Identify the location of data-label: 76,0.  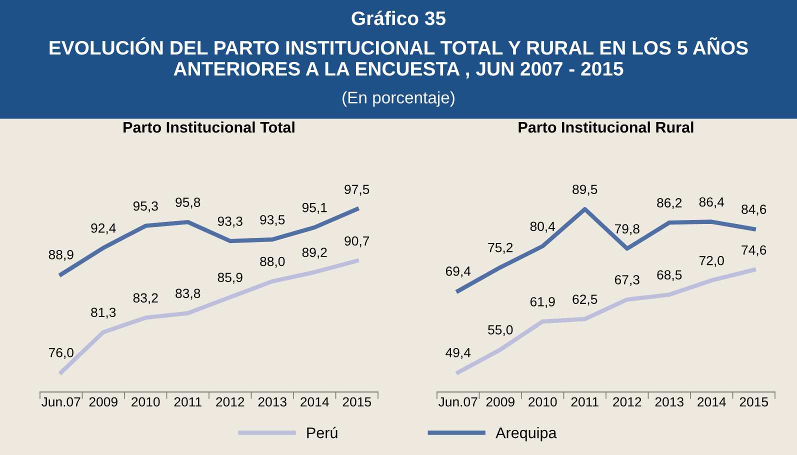
(61, 353).